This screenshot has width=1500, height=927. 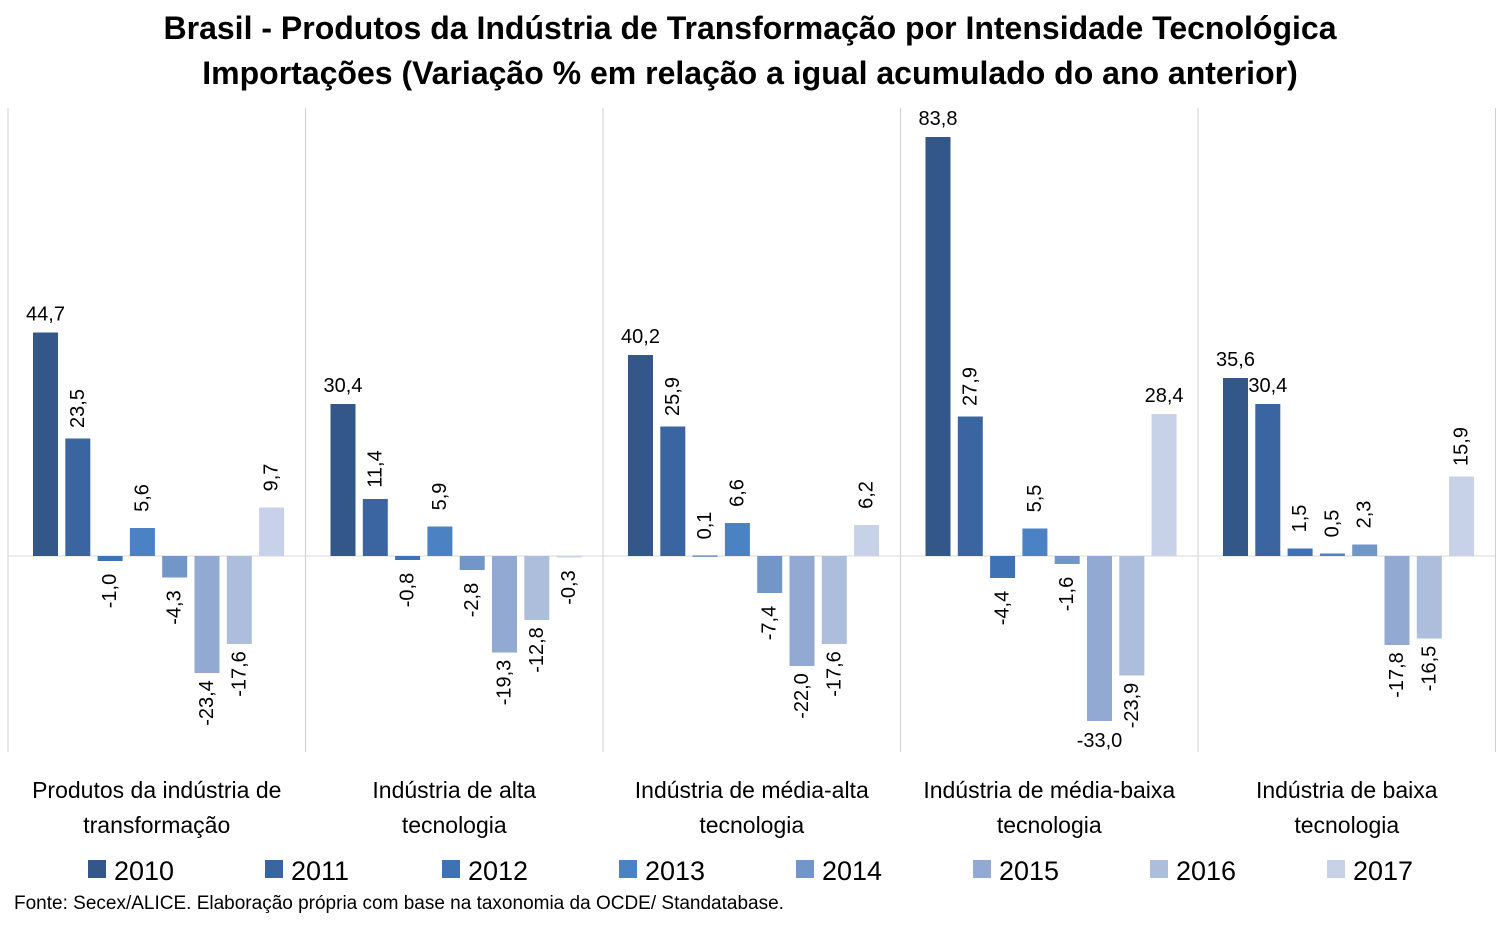 I want to click on data-label: -7,4, so click(x=770, y=623).